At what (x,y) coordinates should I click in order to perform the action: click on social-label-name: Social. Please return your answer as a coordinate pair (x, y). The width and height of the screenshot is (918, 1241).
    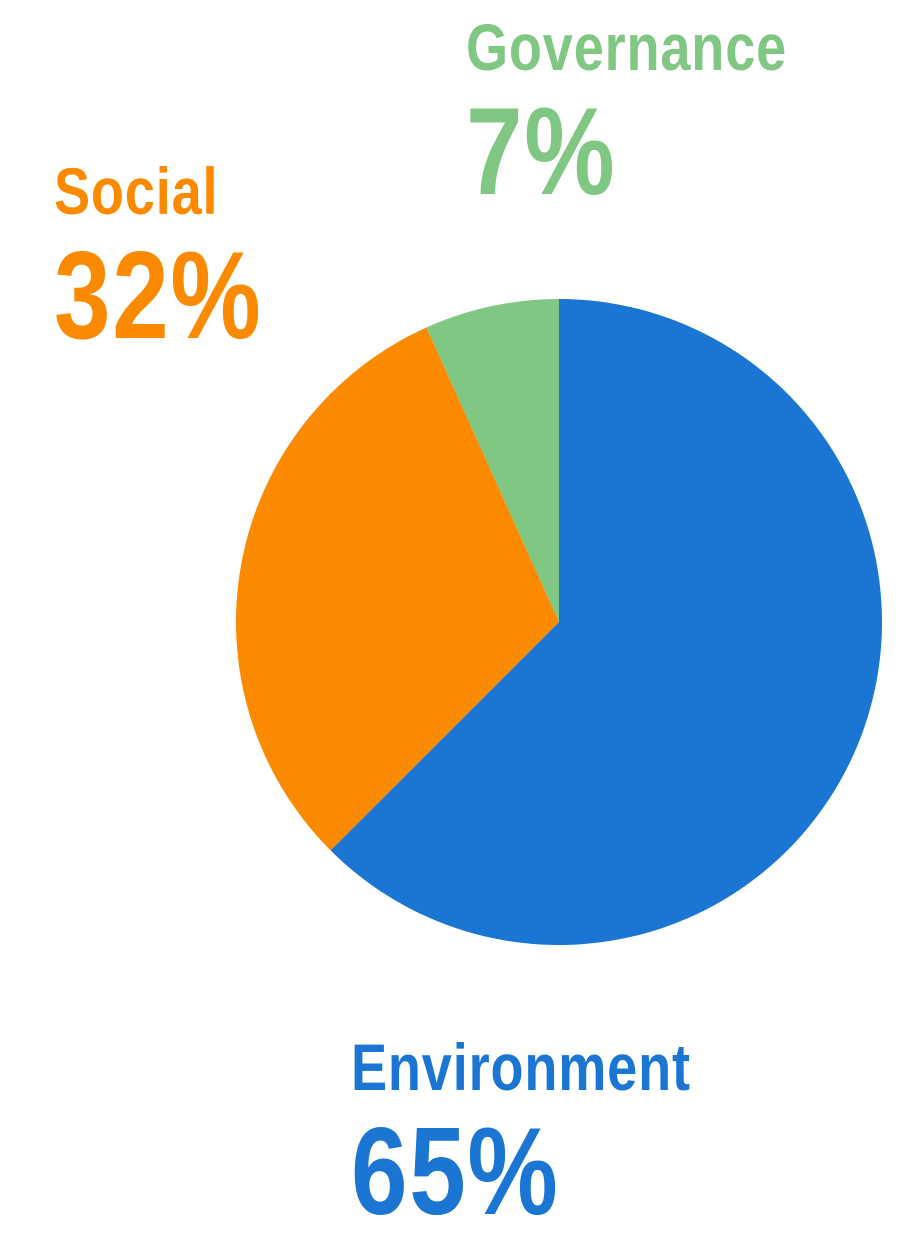
    Looking at the image, I should click on (136, 191).